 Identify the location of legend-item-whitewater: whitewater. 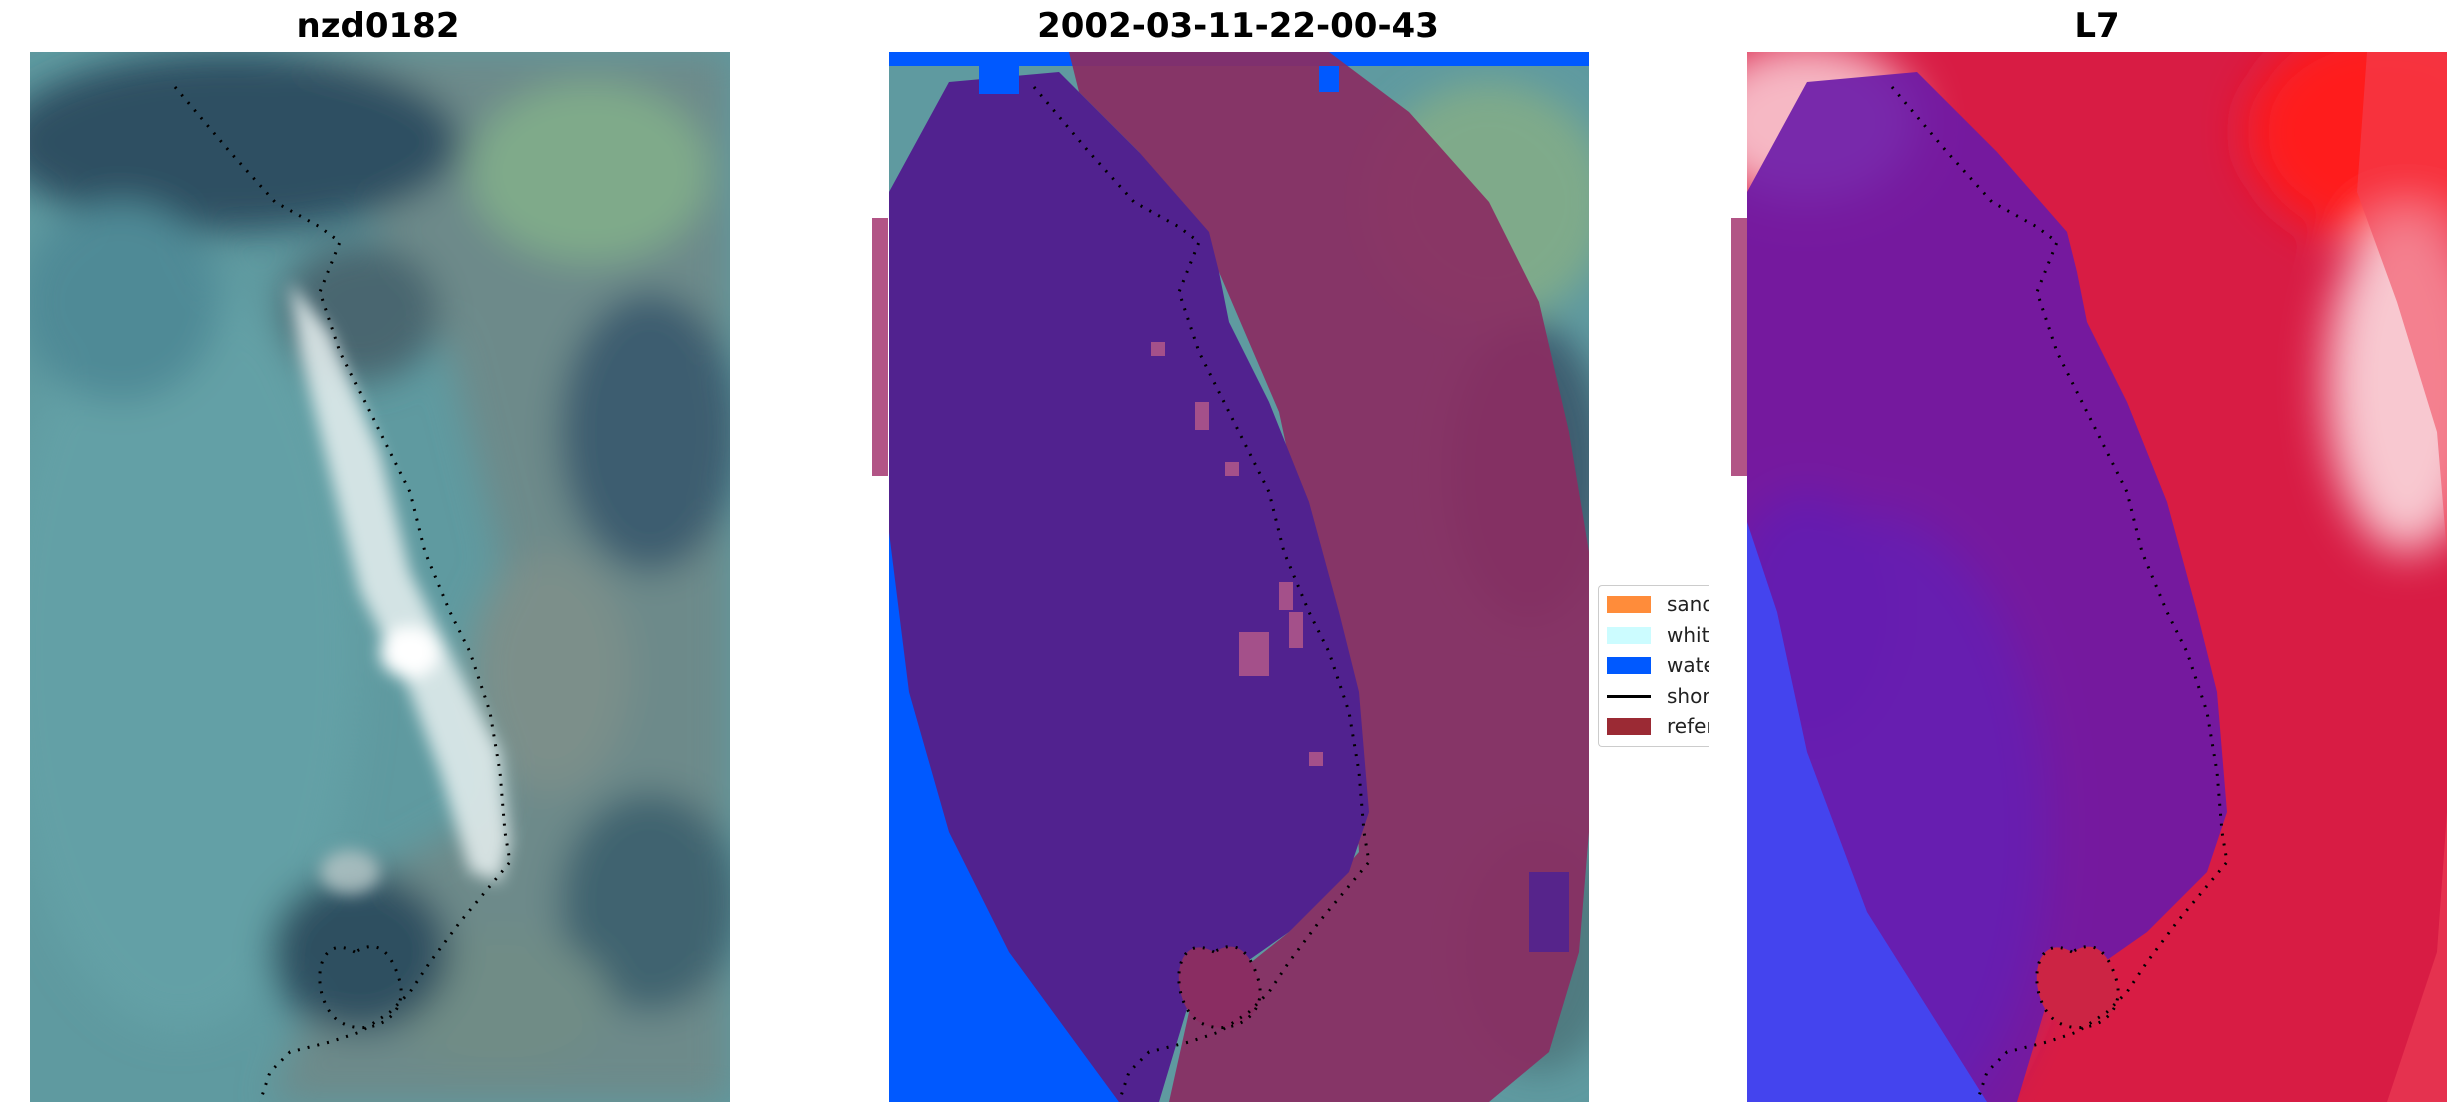
(1658, 635).